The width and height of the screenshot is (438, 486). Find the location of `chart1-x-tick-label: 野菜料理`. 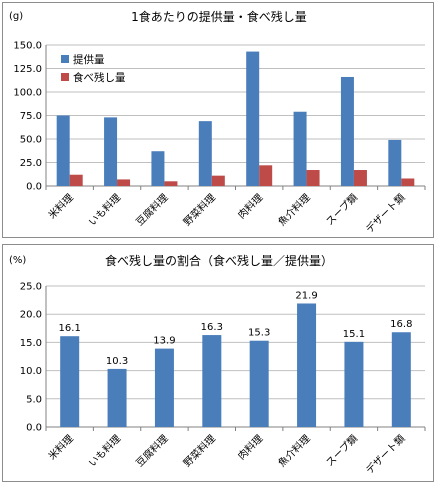

chart1-x-tick-label: 野菜料理 is located at coordinates (198, 209).